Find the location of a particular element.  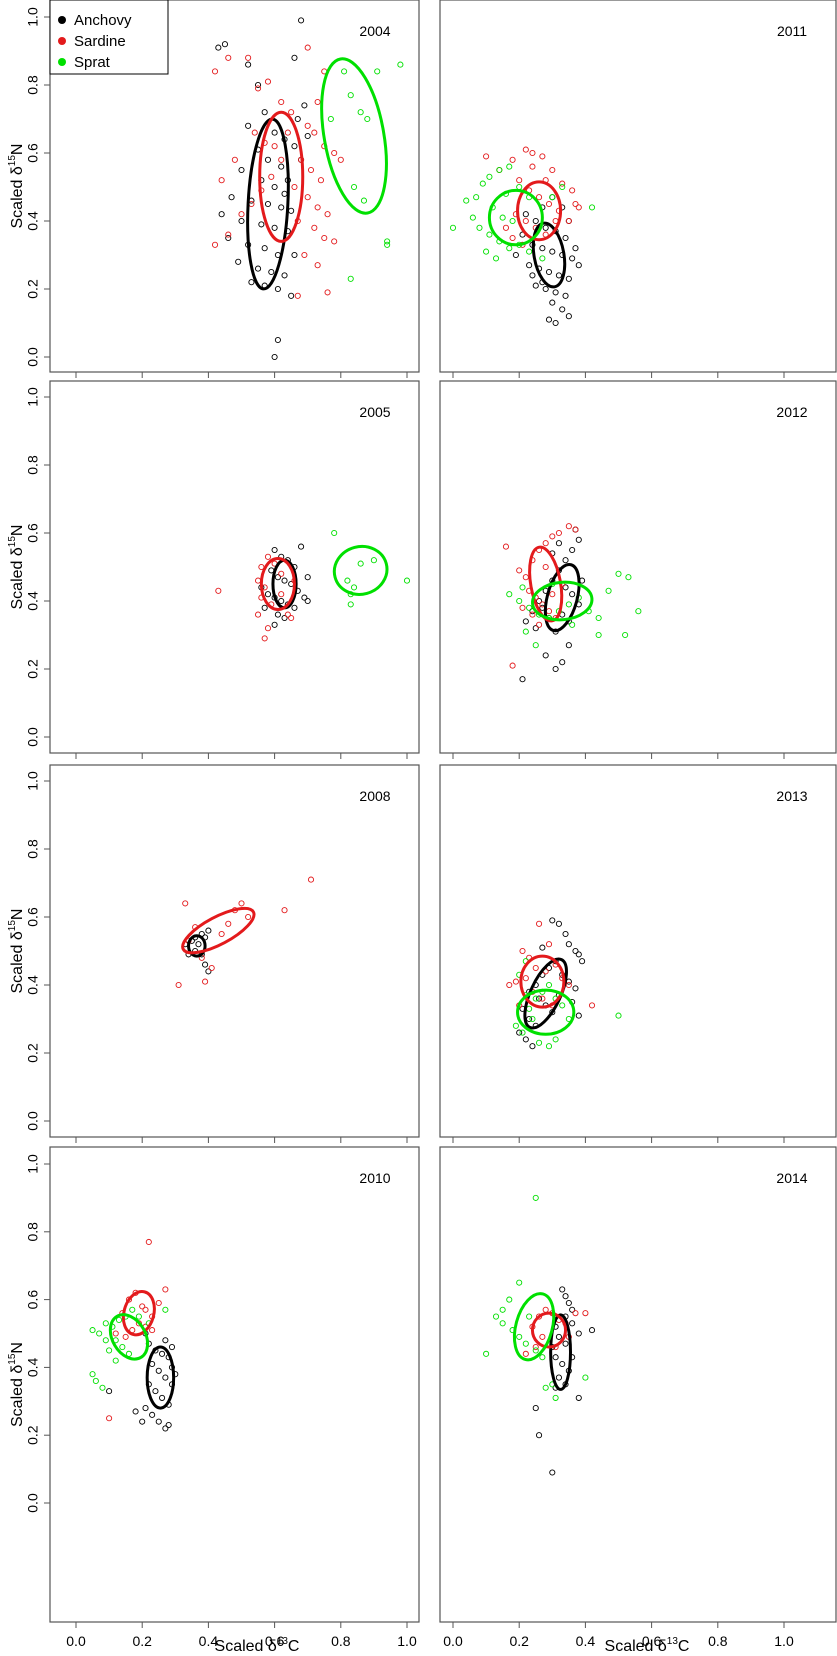

y-tick-label: 0.2 is located at coordinates (33, 289).